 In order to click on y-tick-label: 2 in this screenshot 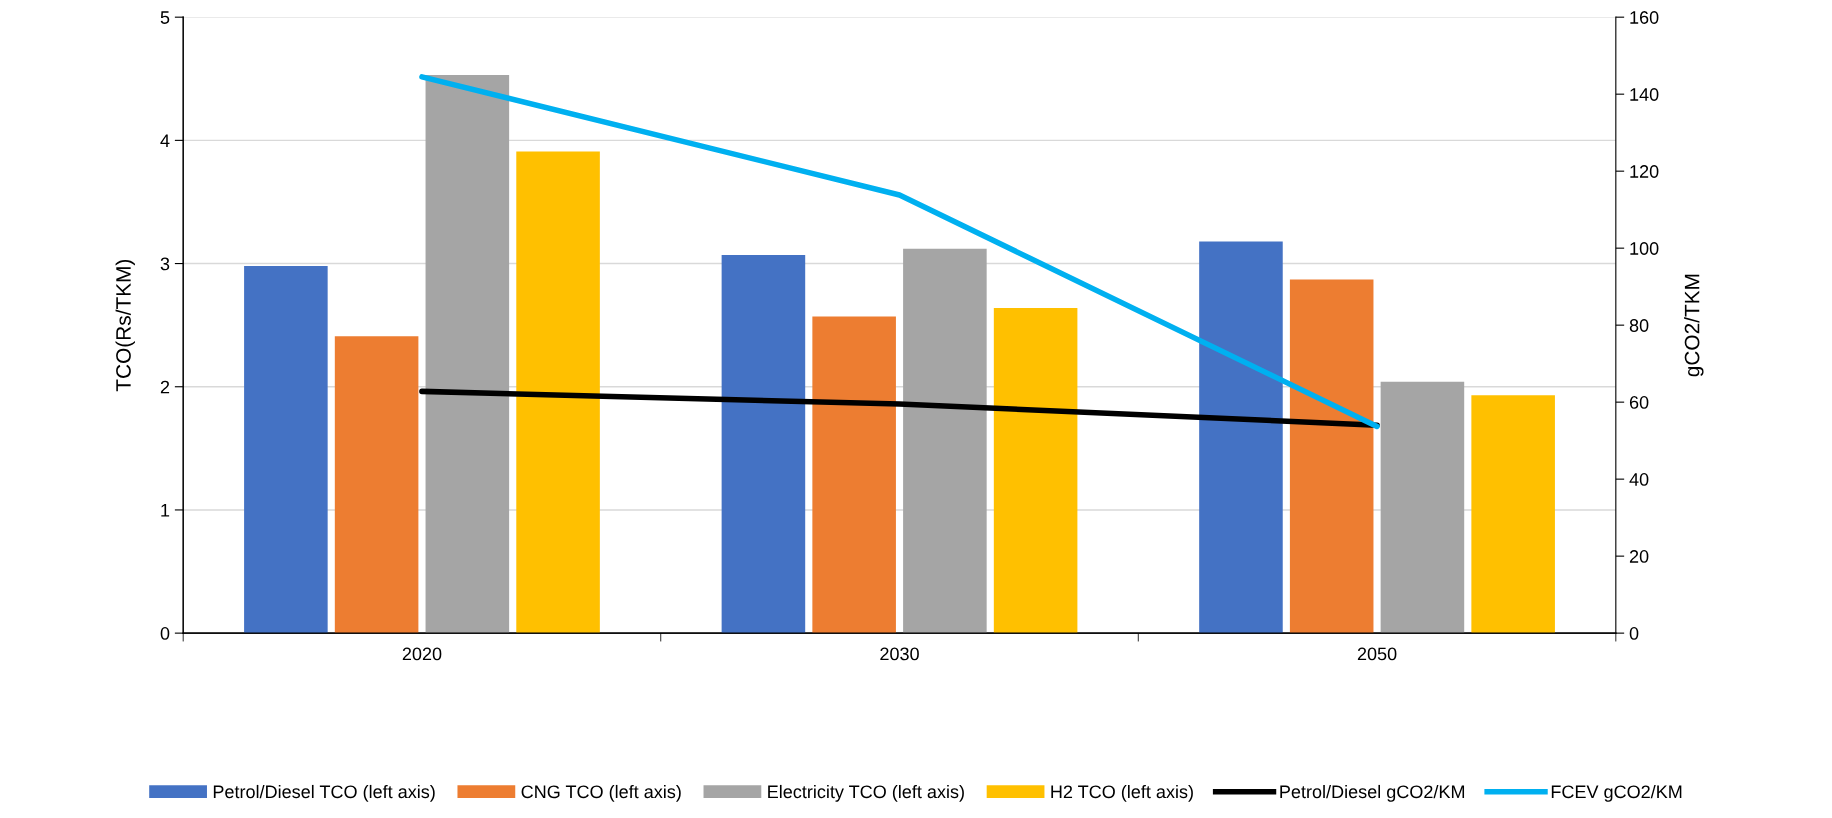, I will do `click(165, 387)`.